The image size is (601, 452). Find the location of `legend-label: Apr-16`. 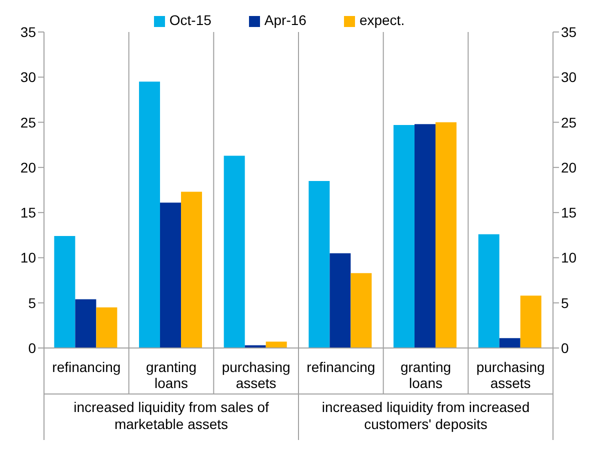

legend-label: Apr-16 is located at coordinates (285, 20).